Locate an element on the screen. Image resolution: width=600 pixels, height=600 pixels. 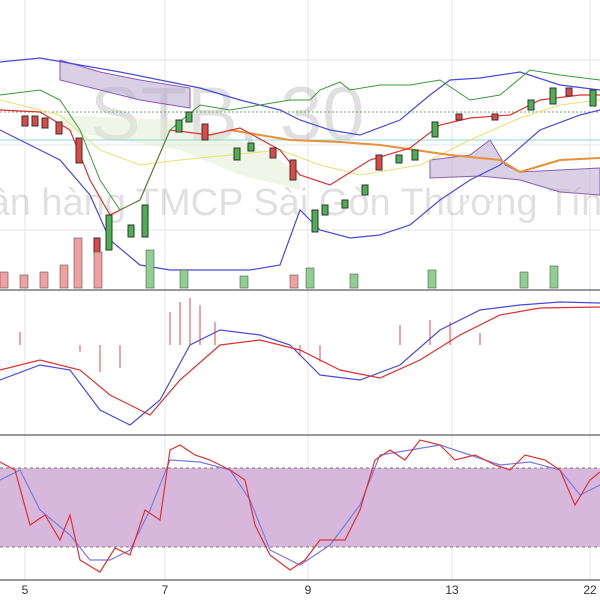
volume is located at coordinates (279, 263).